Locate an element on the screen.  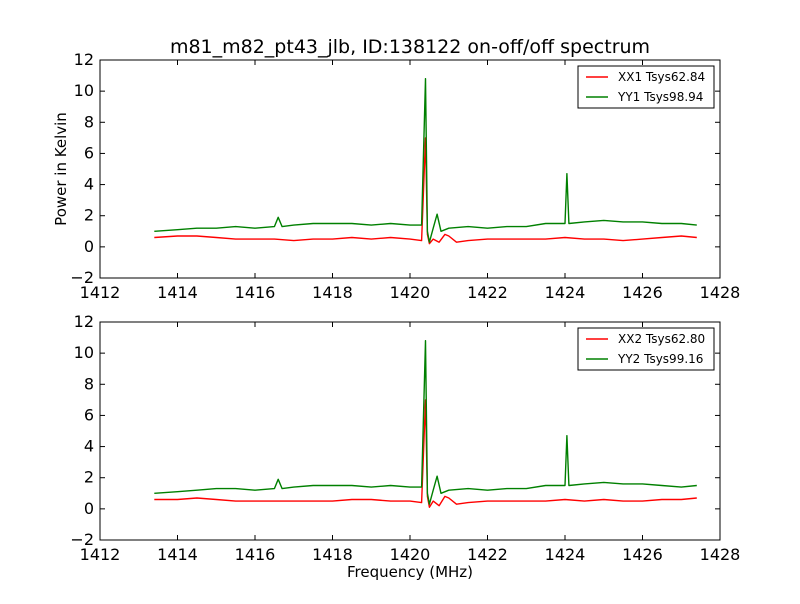
legend-label: YY1 Tsys98.94 is located at coordinates (660, 97).